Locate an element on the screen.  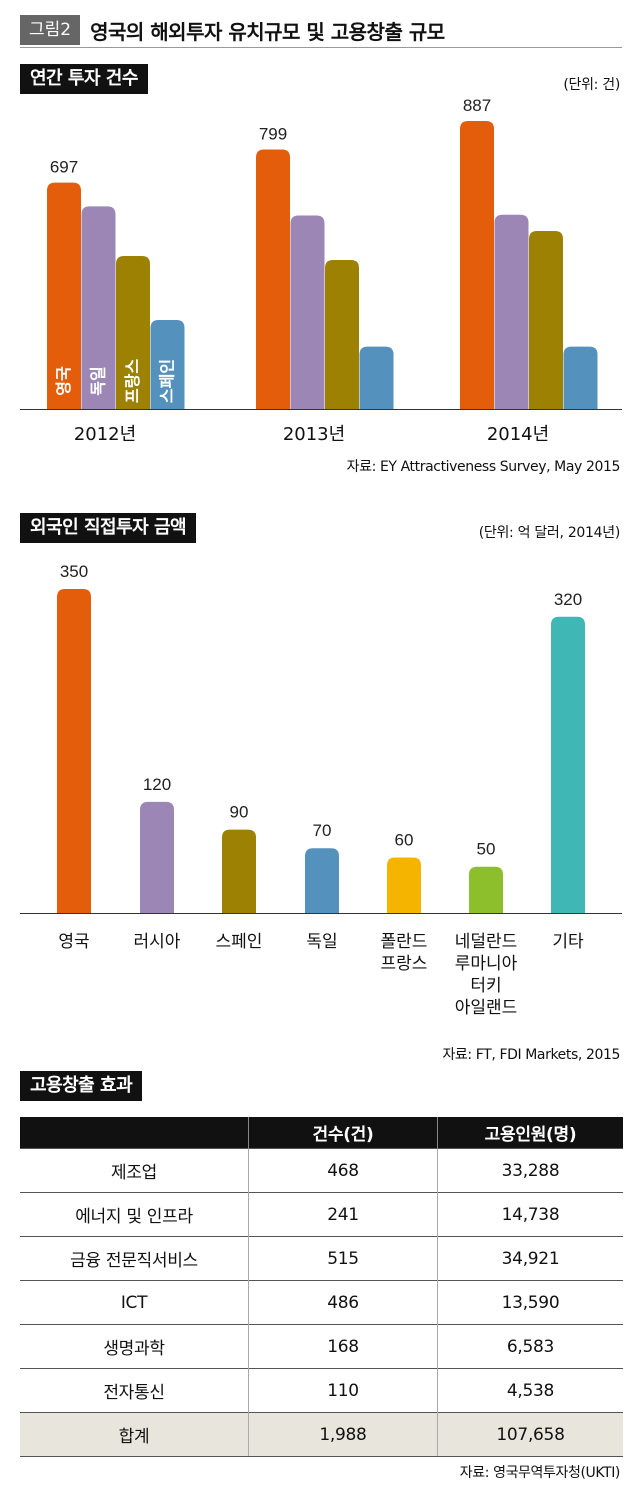
value-label: 697 is located at coordinates (64, 167).